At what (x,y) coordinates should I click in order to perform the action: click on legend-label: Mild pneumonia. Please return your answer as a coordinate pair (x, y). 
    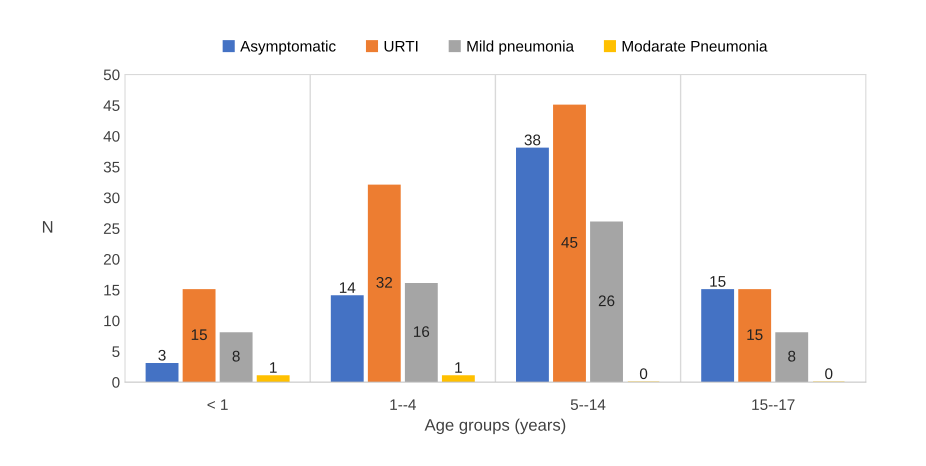
    Looking at the image, I should click on (520, 47).